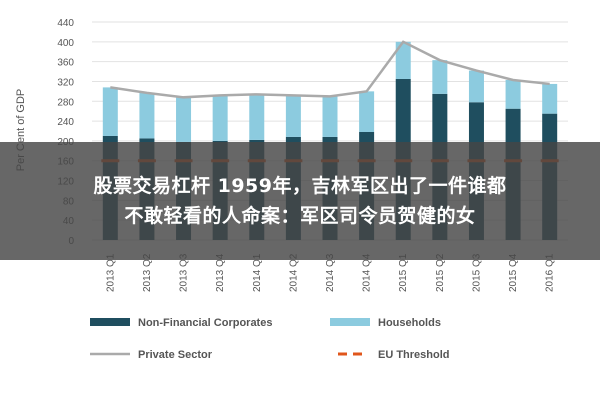 The image size is (600, 400). What do you see at coordinates (184, 272) in the screenshot?
I see `x-tick-label: 2013 Q3` at bounding box center [184, 272].